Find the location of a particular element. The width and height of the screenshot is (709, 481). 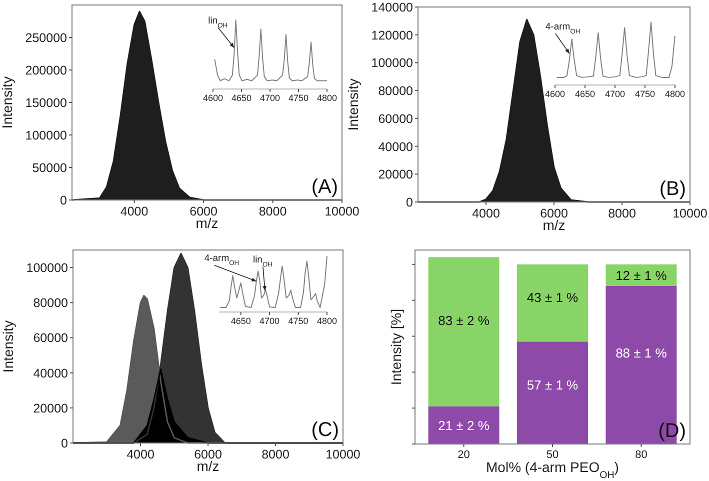

y-tick-label: 150000 is located at coordinates (46, 103).